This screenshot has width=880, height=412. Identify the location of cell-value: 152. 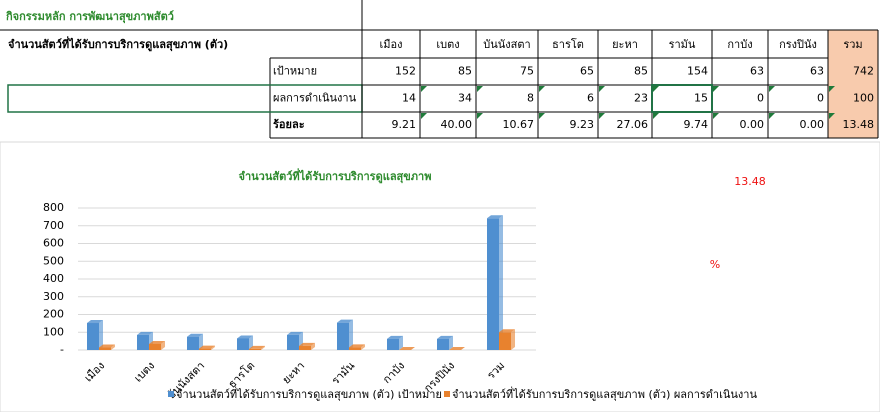
(405, 71).